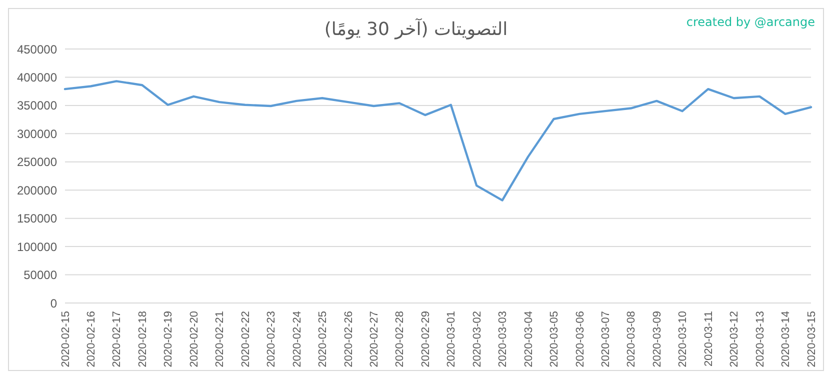 The height and width of the screenshot is (379, 832). Describe the element at coordinates (812, 339) in the screenshot. I see `x-tick-label: 2020-03-15` at that location.